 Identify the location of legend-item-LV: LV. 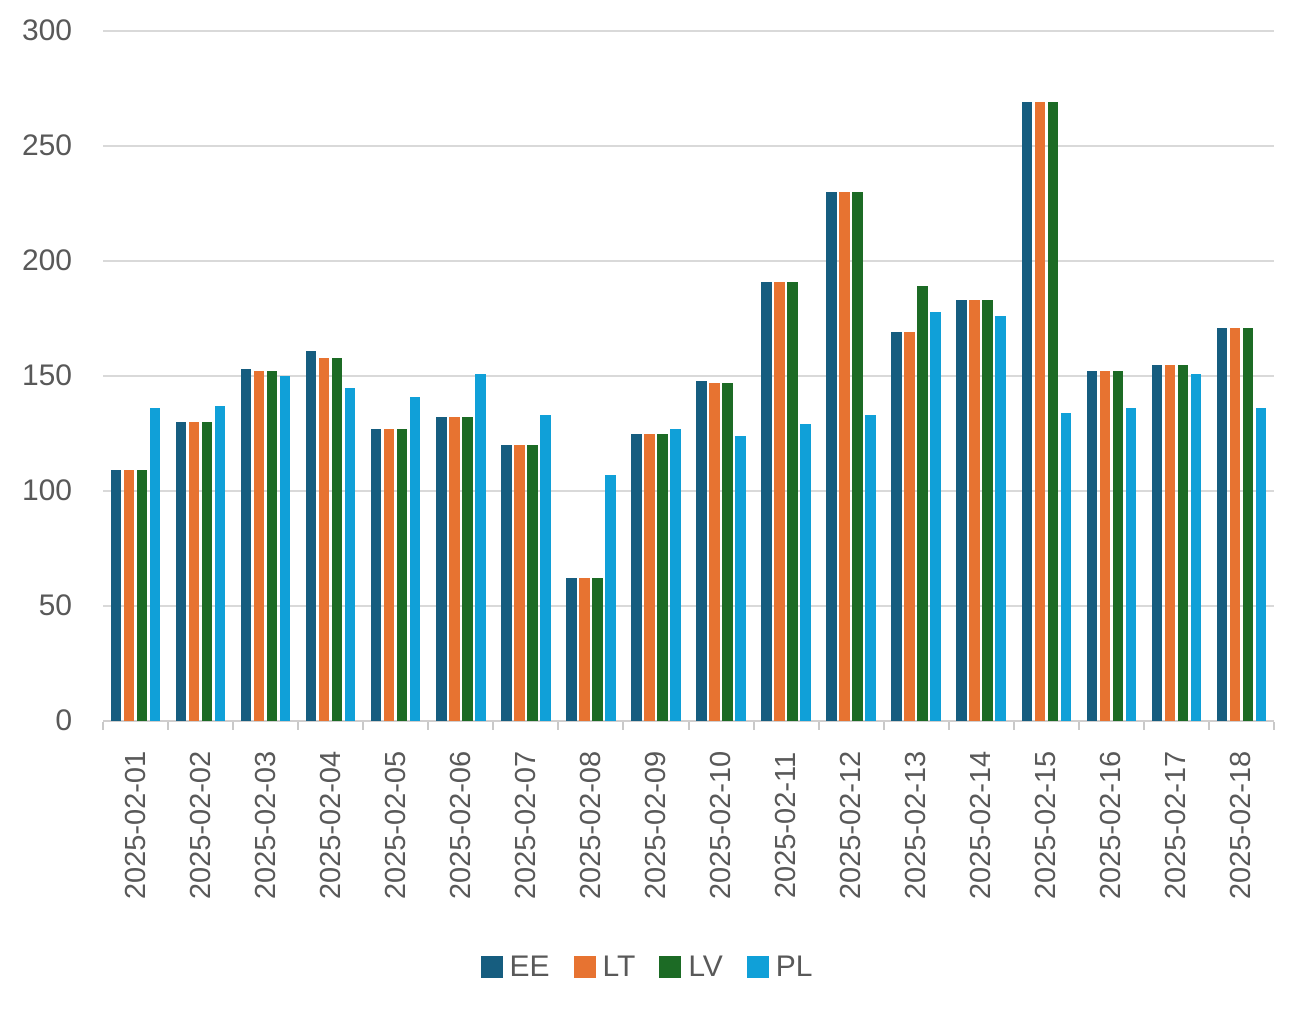
(691, 967).